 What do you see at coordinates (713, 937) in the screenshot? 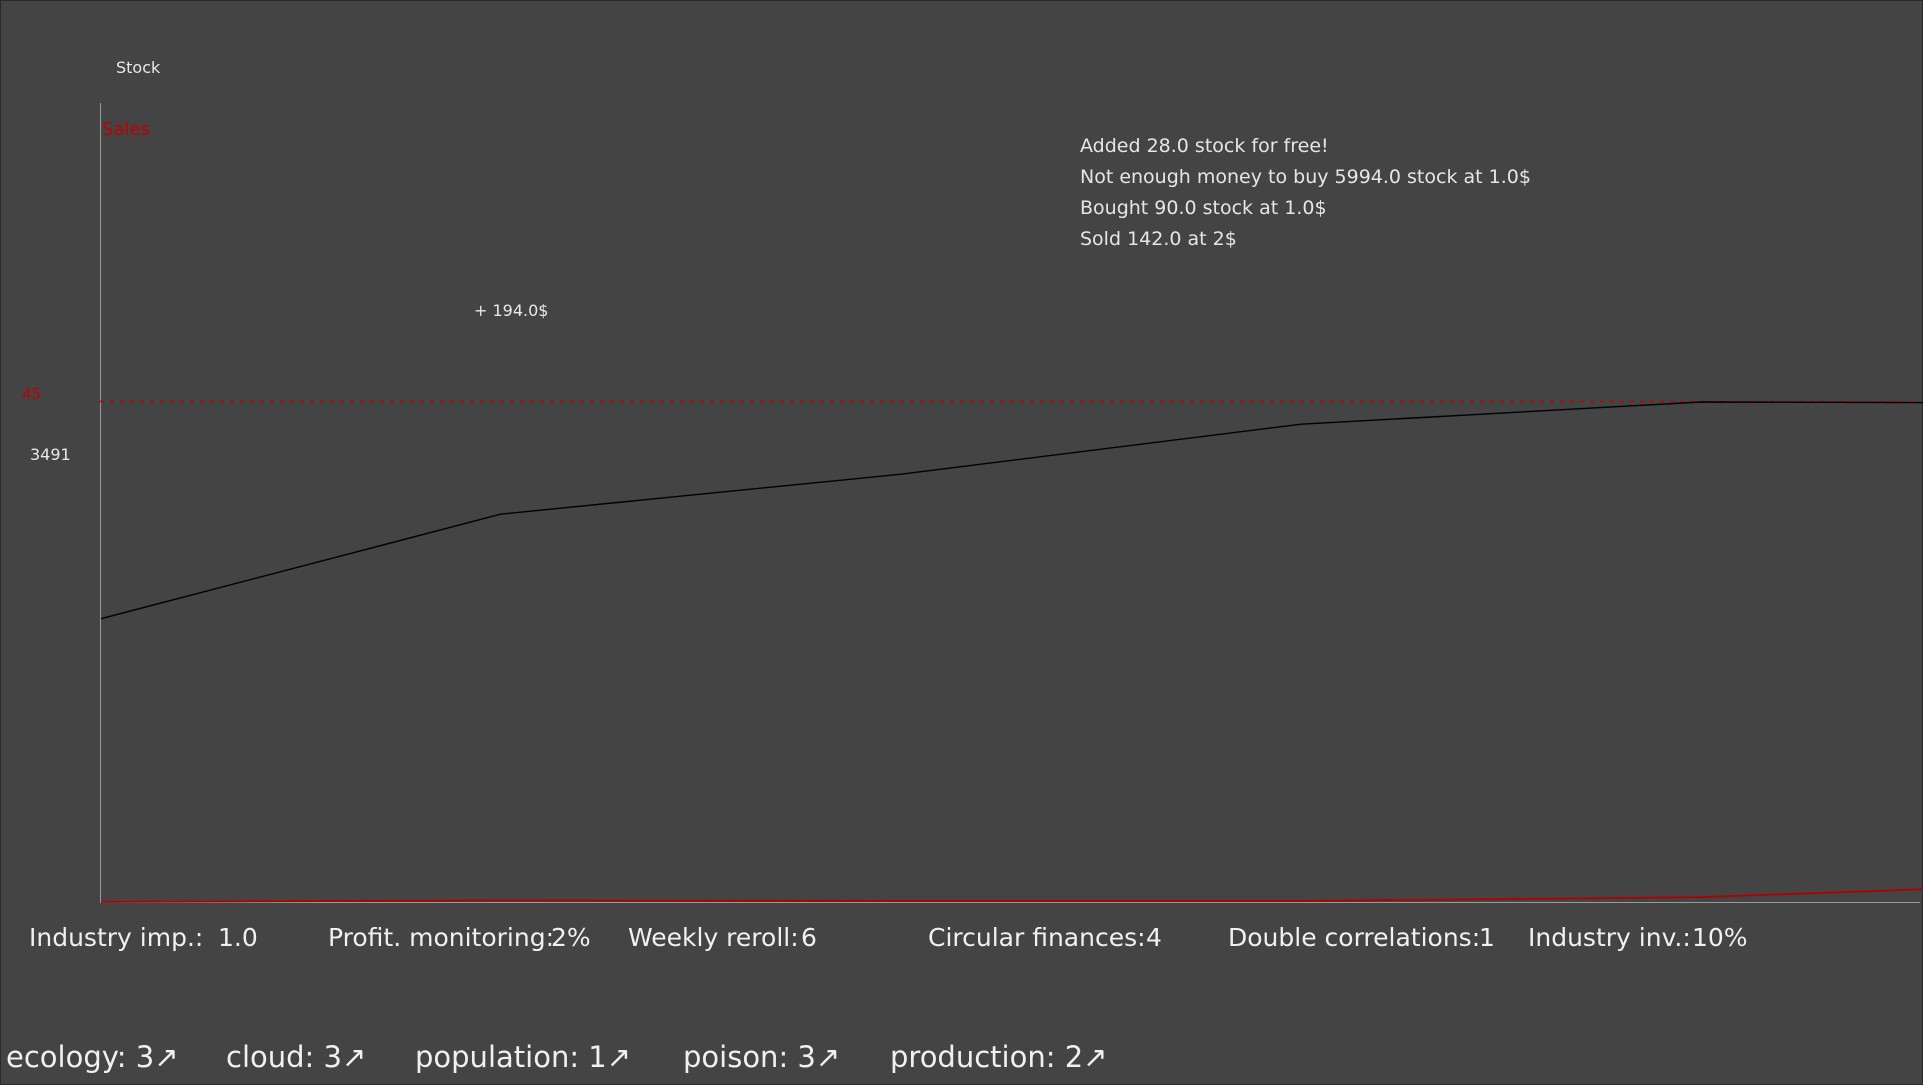
I see `stat-weekly-reroll-label: Weekly reroll:` at bounding box center [713, 937].